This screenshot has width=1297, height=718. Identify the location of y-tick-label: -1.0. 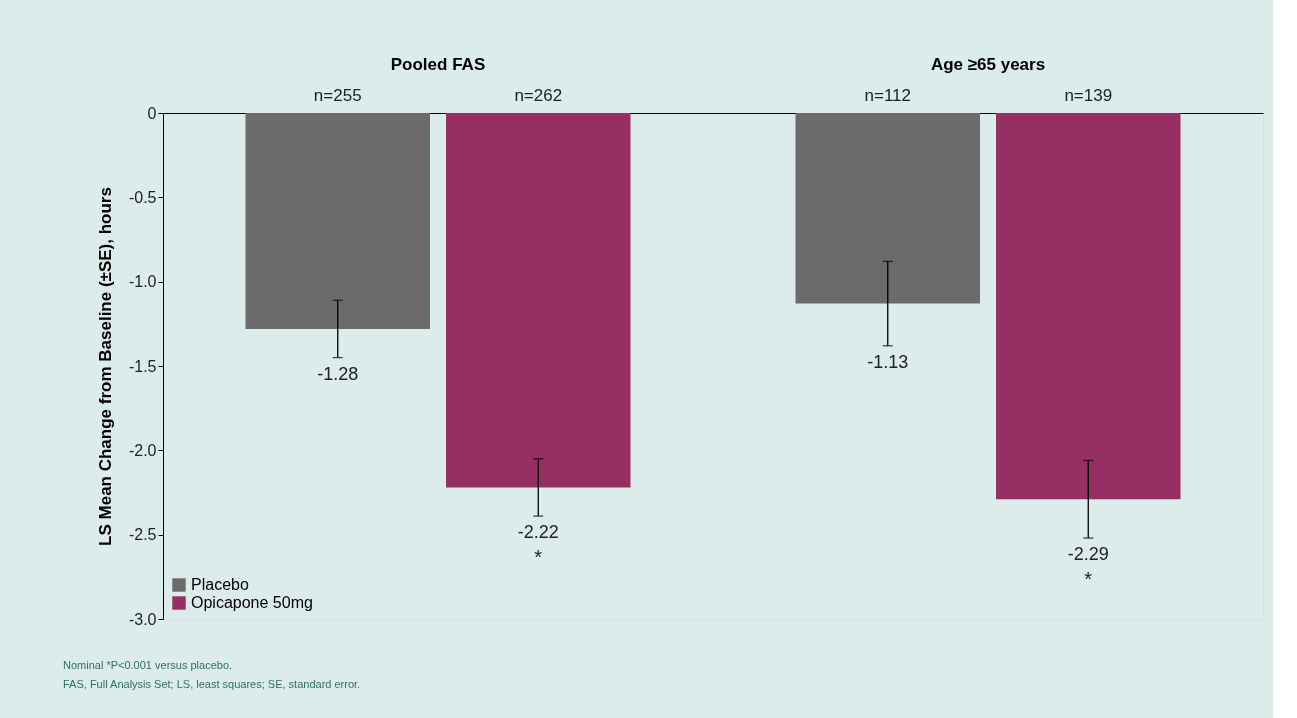
(142, 282).